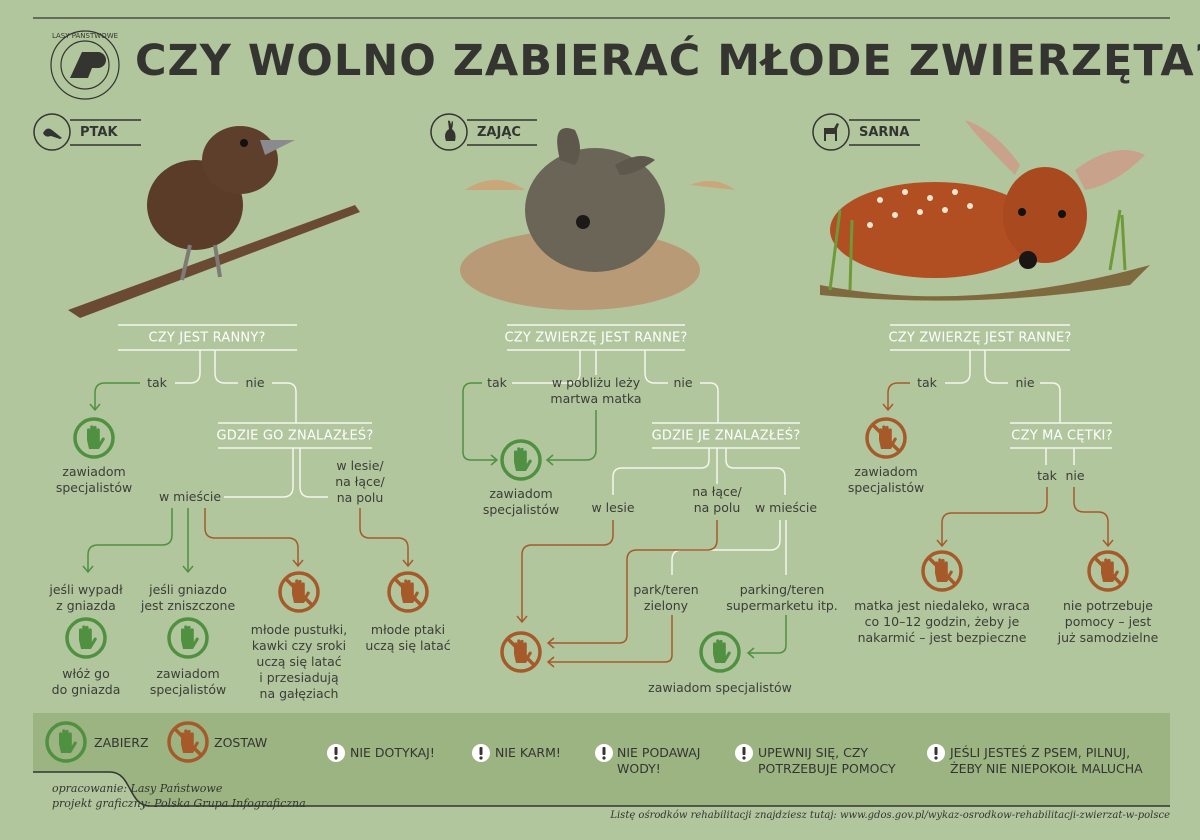 The width and height of the screenshot is (1200, 840). I want to click on section-deer: SARNA, so click(884, 132).